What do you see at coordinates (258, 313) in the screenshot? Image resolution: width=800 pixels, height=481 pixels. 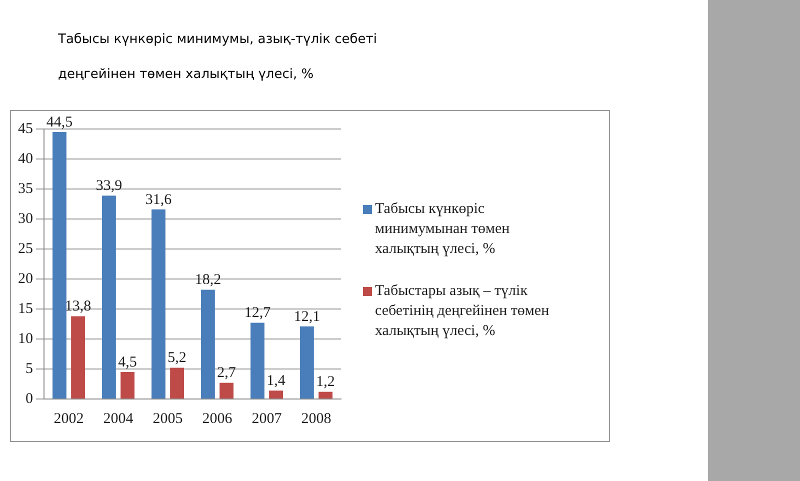 I see `data-label: 12,7` at bounding box center [258, 313].